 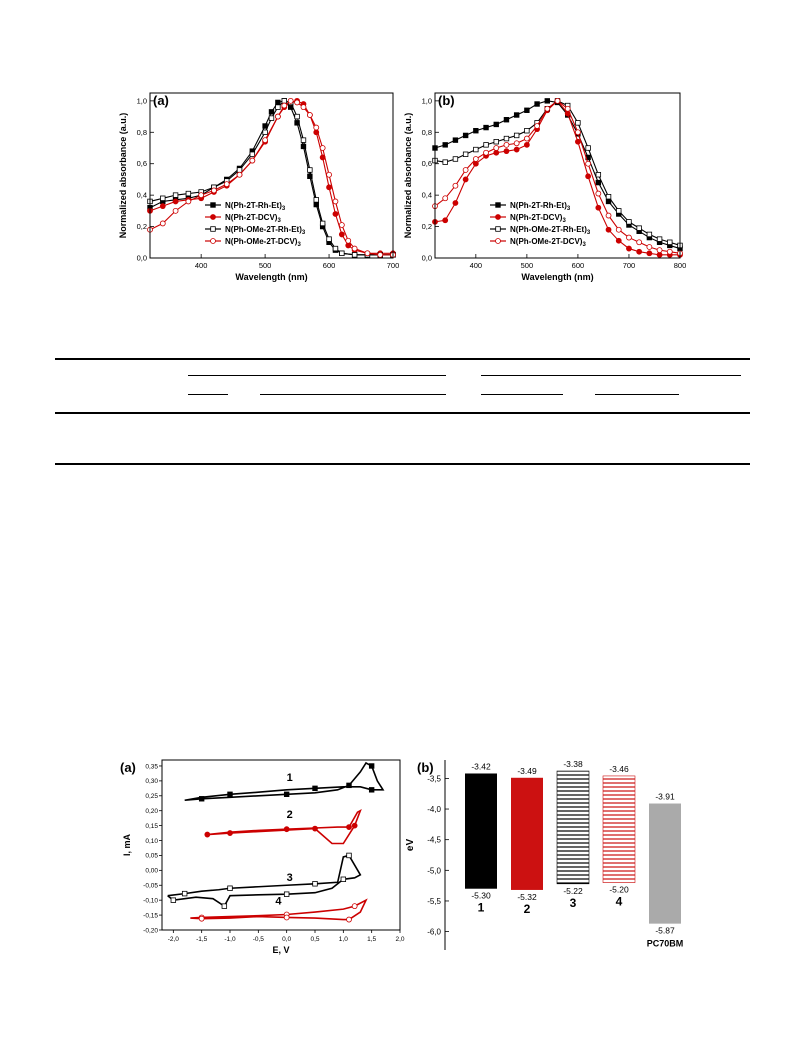 What do you see at coordinates (123, 176) in the screenshot?
I see `y-axis-label: Normalized absorbance (a.u.)` at bounding box center [123, 176].